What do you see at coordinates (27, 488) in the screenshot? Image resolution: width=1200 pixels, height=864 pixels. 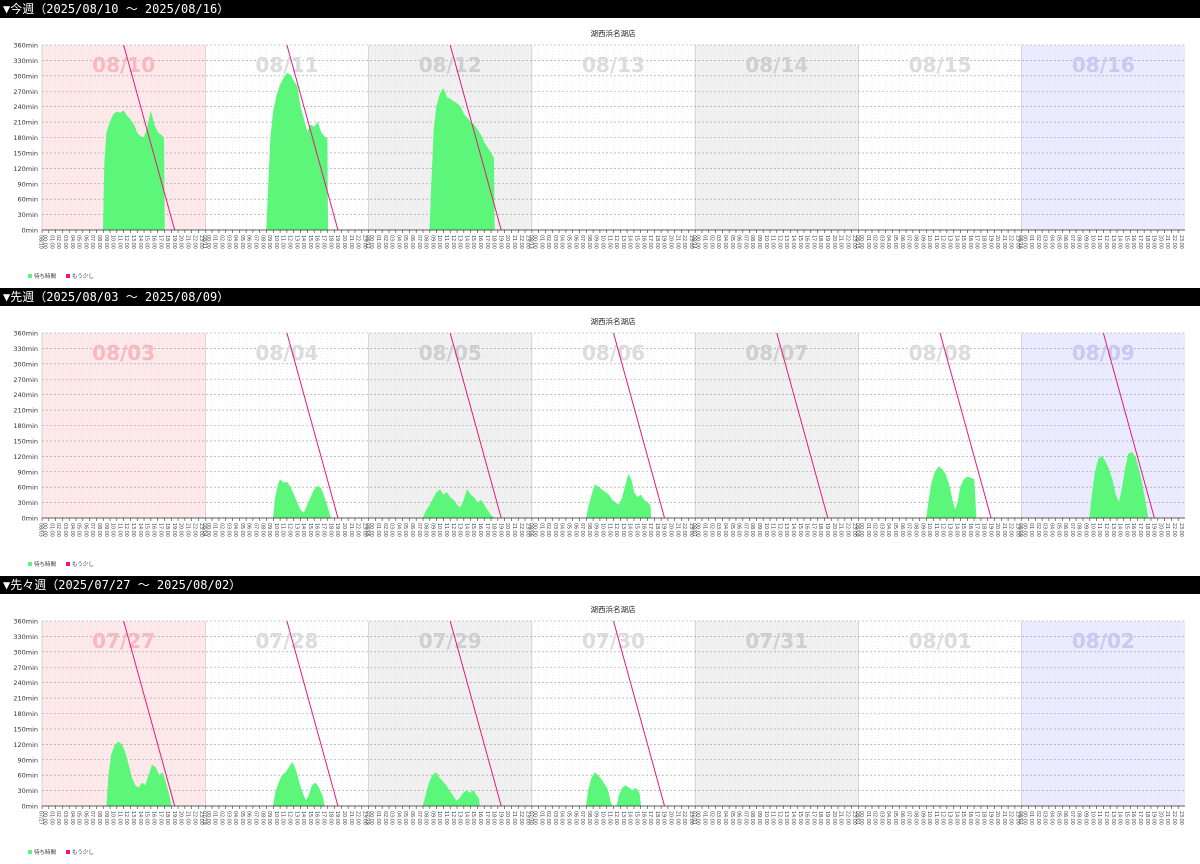 I see `y-tick-label: 60min` at bounding box center [27, 488].